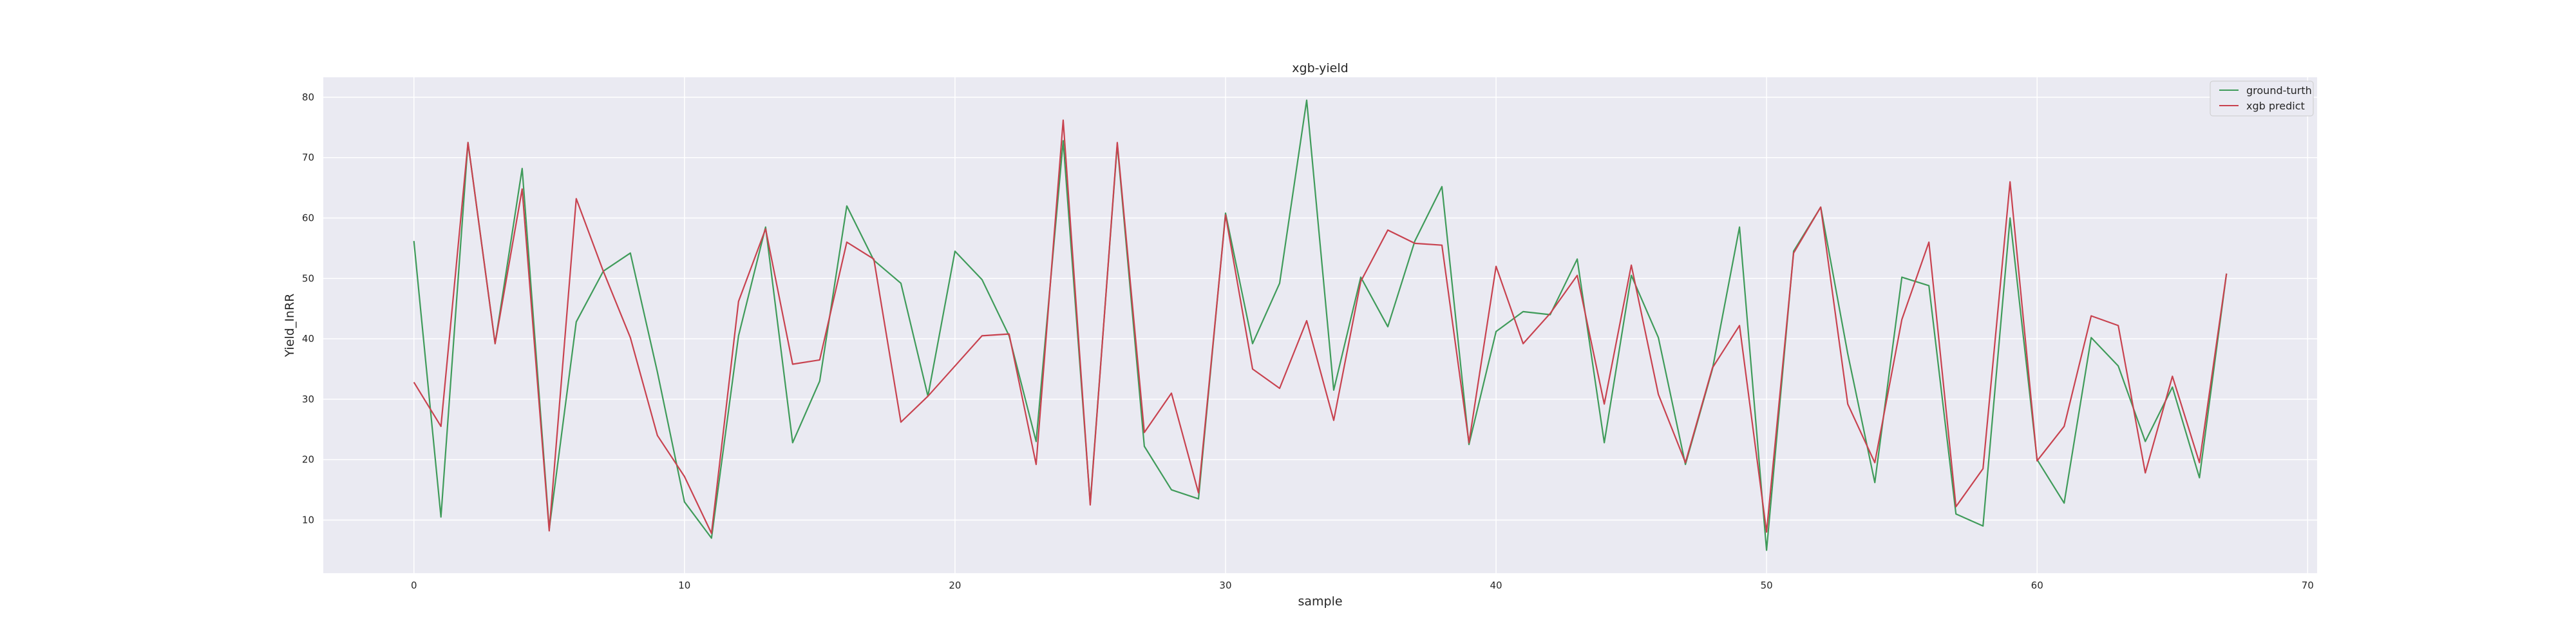 The width and height of the screenshot is (2576, 644). What do you see at coordinates (308, 339) in the screenshot?
I see `y-tick-label: 40` at bounding box center [308, 339].